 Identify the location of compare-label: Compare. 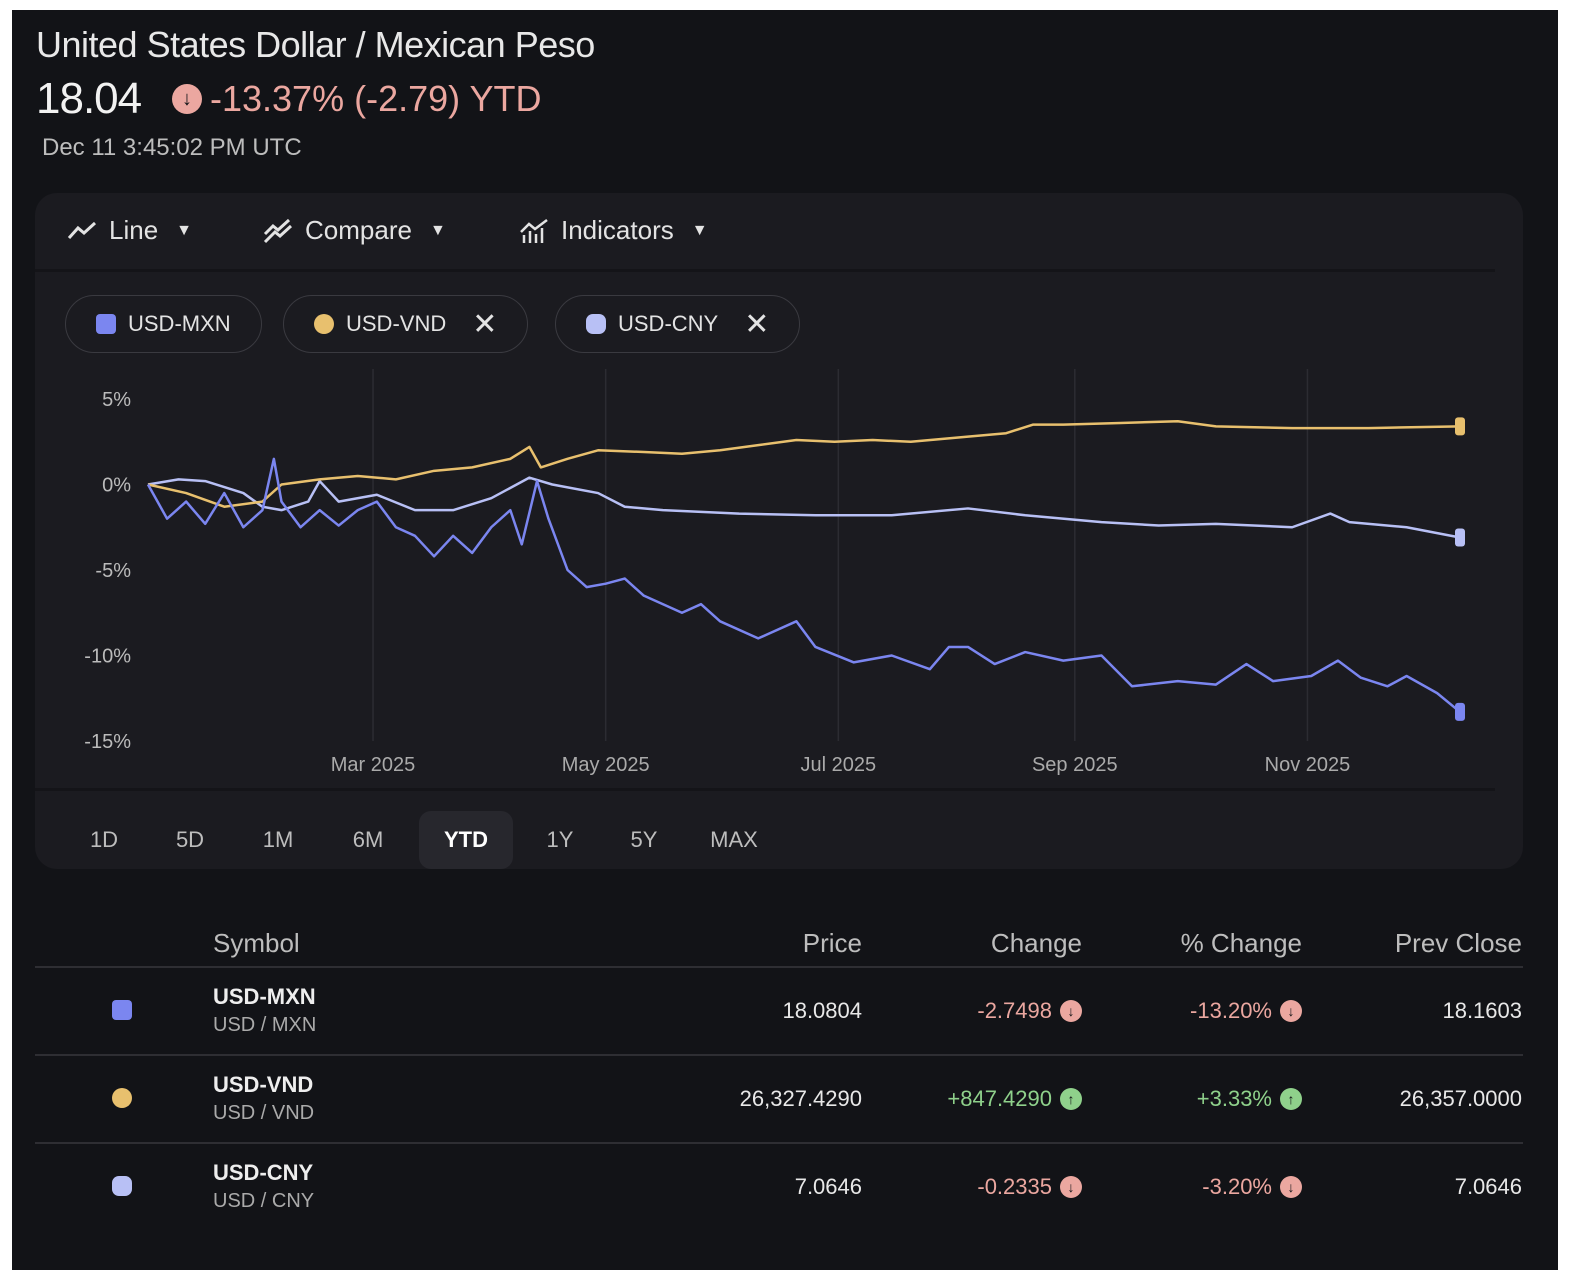
(358, 230).